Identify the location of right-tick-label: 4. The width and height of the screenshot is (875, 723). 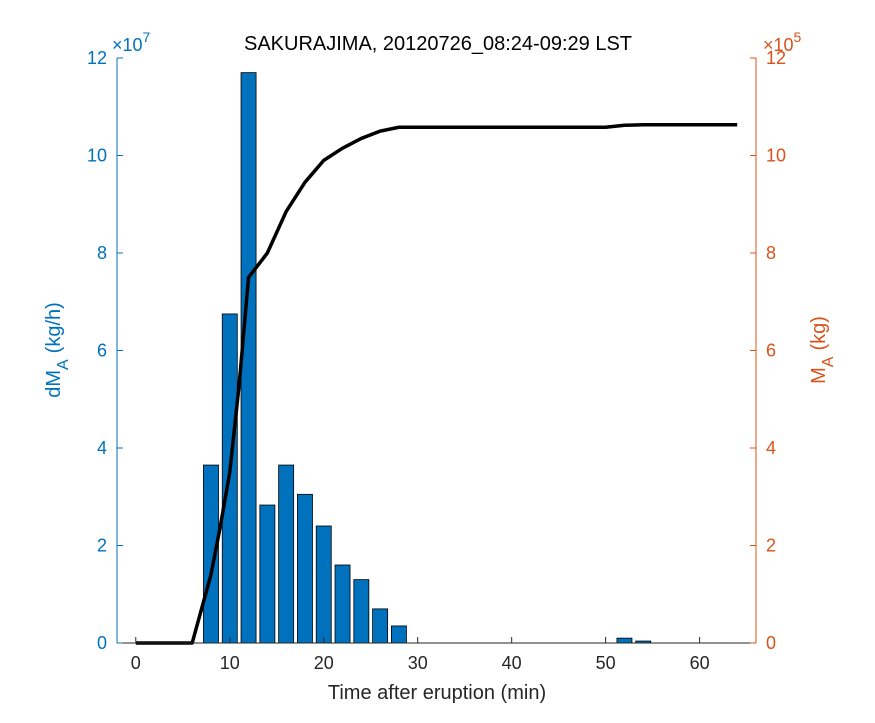
(771, 448).